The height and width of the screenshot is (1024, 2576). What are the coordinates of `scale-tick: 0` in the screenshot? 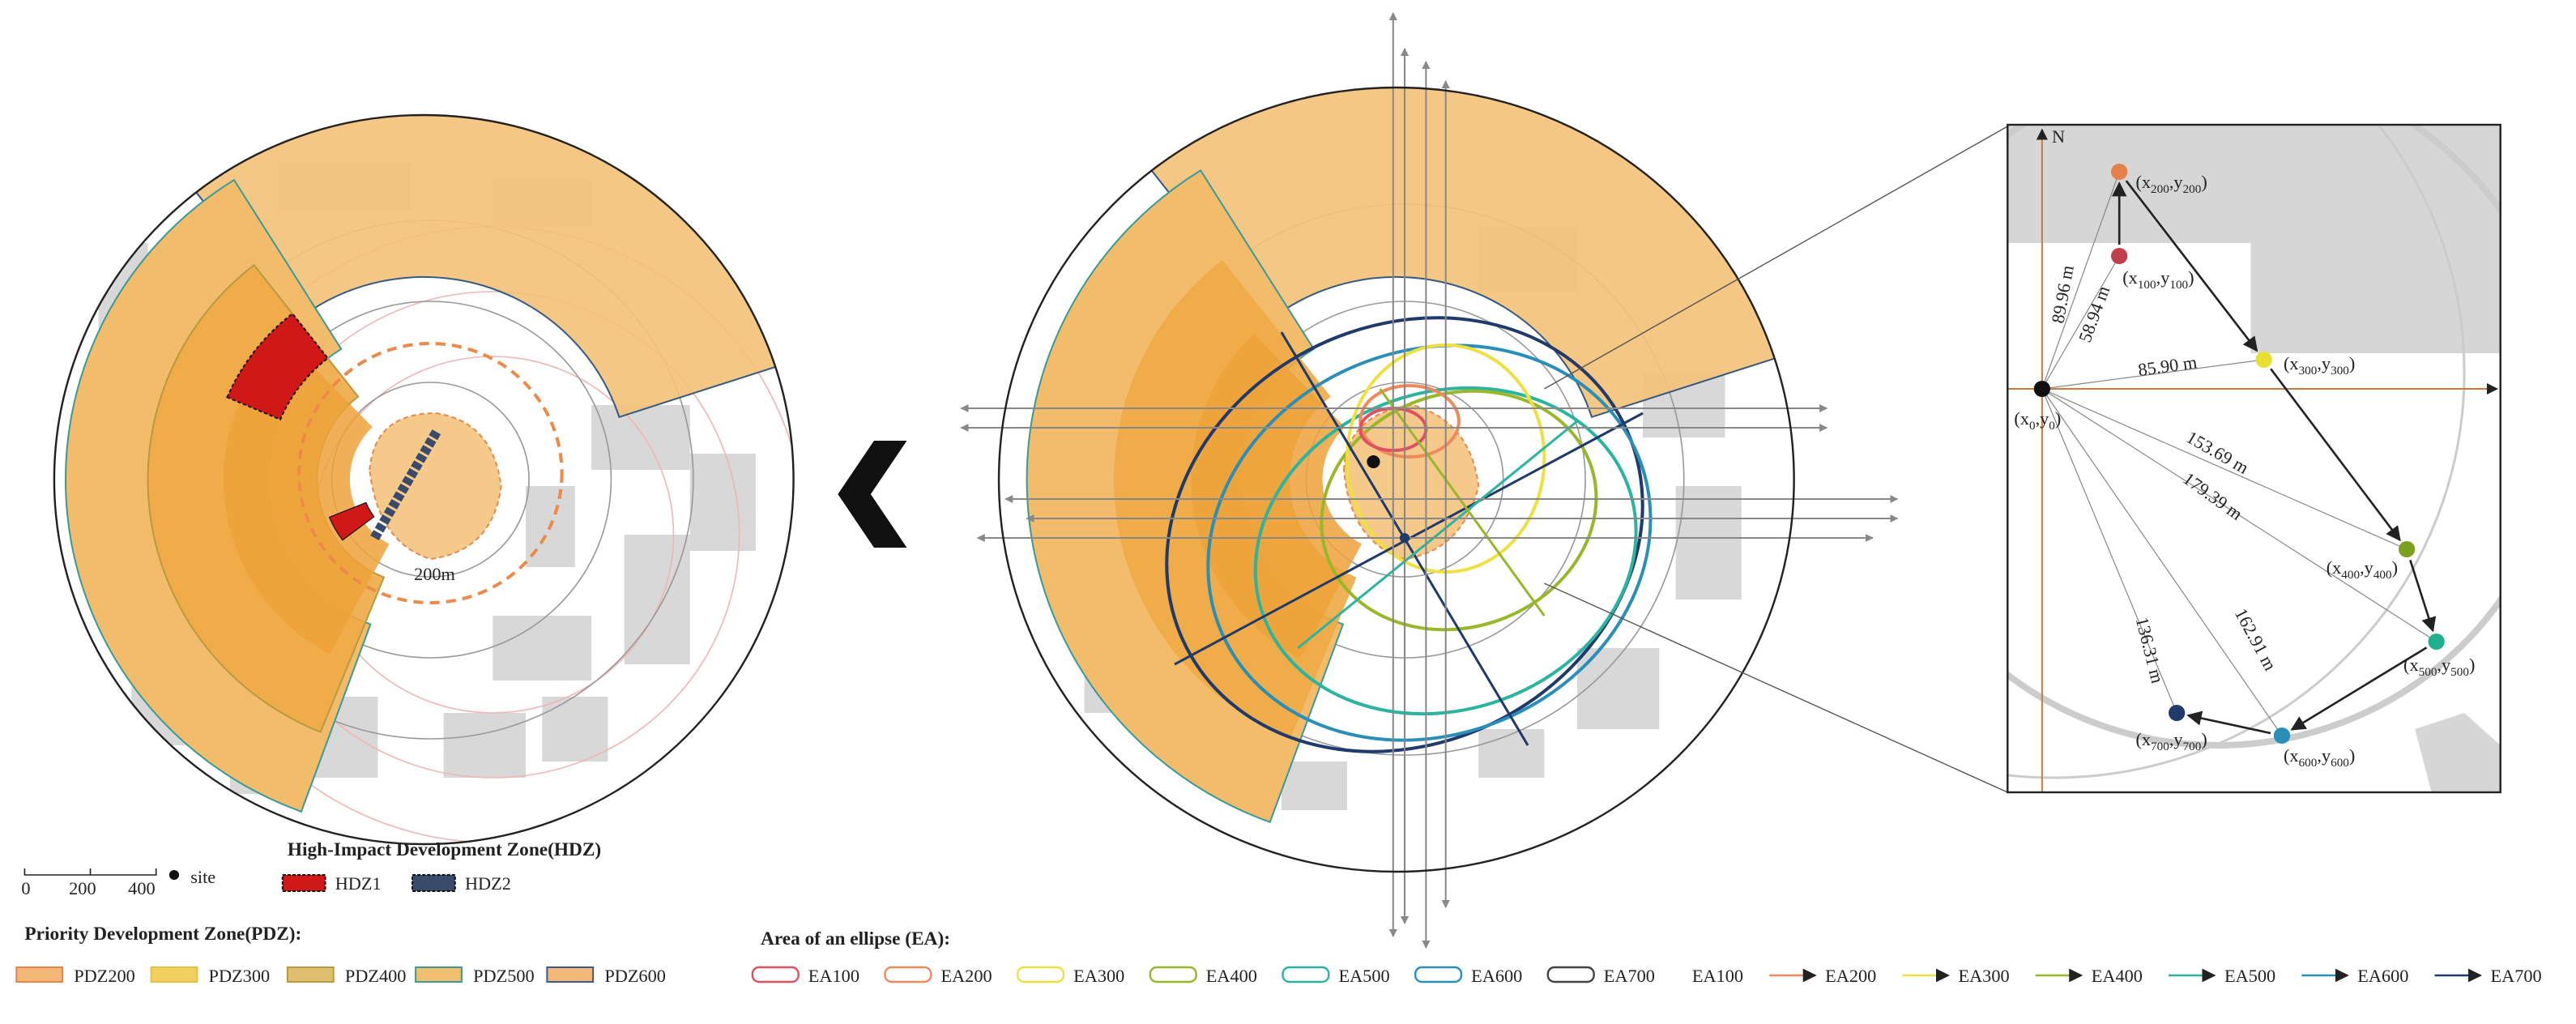 It's located at (25, 888).